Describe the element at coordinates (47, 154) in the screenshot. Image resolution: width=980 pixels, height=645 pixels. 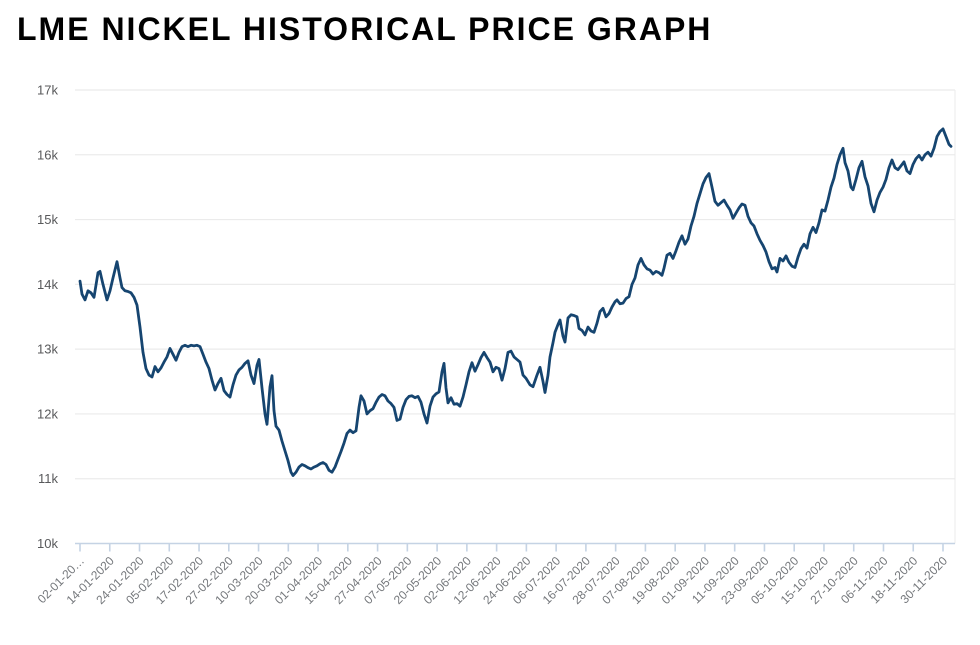
I see `y-tick-label: 16k` at that location.